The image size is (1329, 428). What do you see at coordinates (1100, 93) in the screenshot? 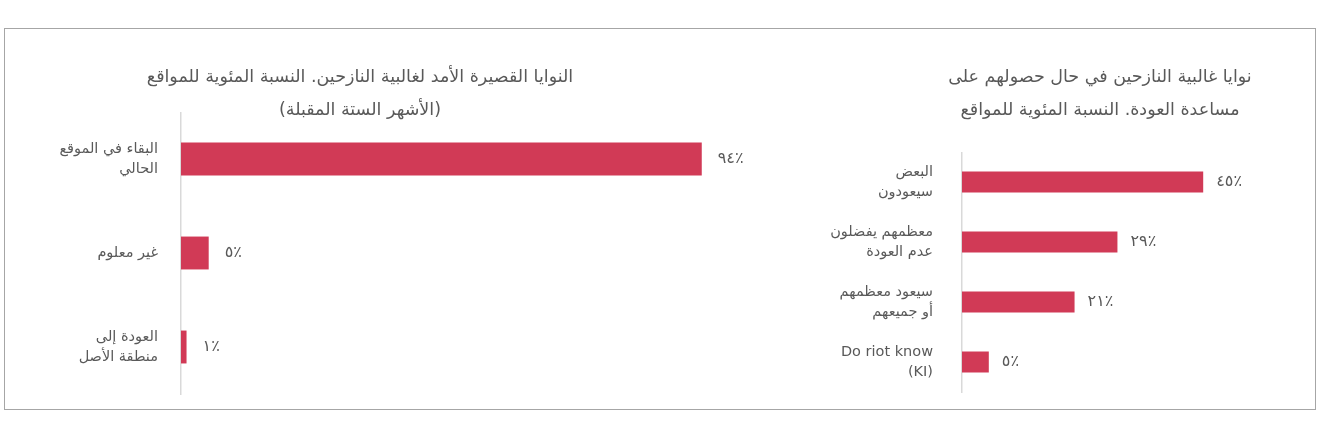
I see `chart-title: نوايا غالبية النازحين في حال حصولهم على مساعدة العودة. النسبة المئوية للمواقع` at bounding box center [1100, 93].